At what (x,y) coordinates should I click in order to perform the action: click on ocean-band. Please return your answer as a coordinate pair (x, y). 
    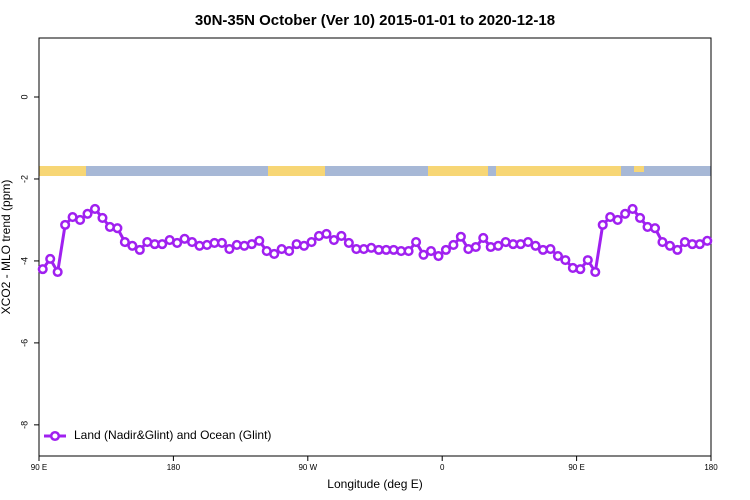
    Looking at the image, I should click on (375, 171).